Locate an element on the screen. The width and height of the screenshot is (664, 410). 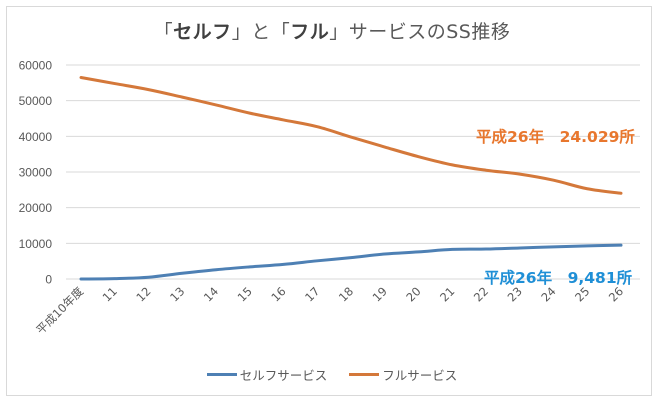
legend-swatch-full-service is located at coordinates (364, 374).